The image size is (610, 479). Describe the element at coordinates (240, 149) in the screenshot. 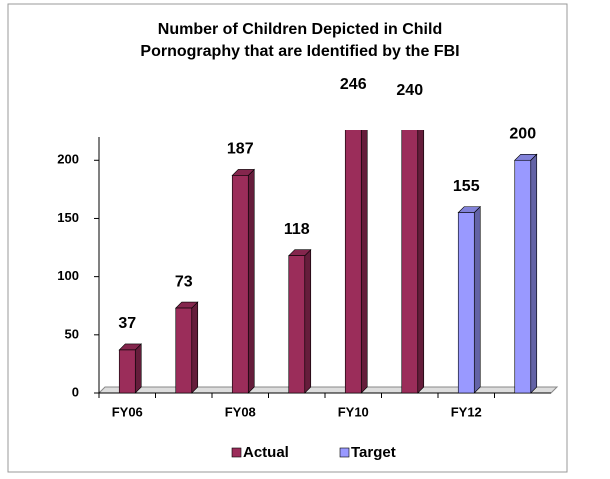

I see `data-label: 187` at that location.